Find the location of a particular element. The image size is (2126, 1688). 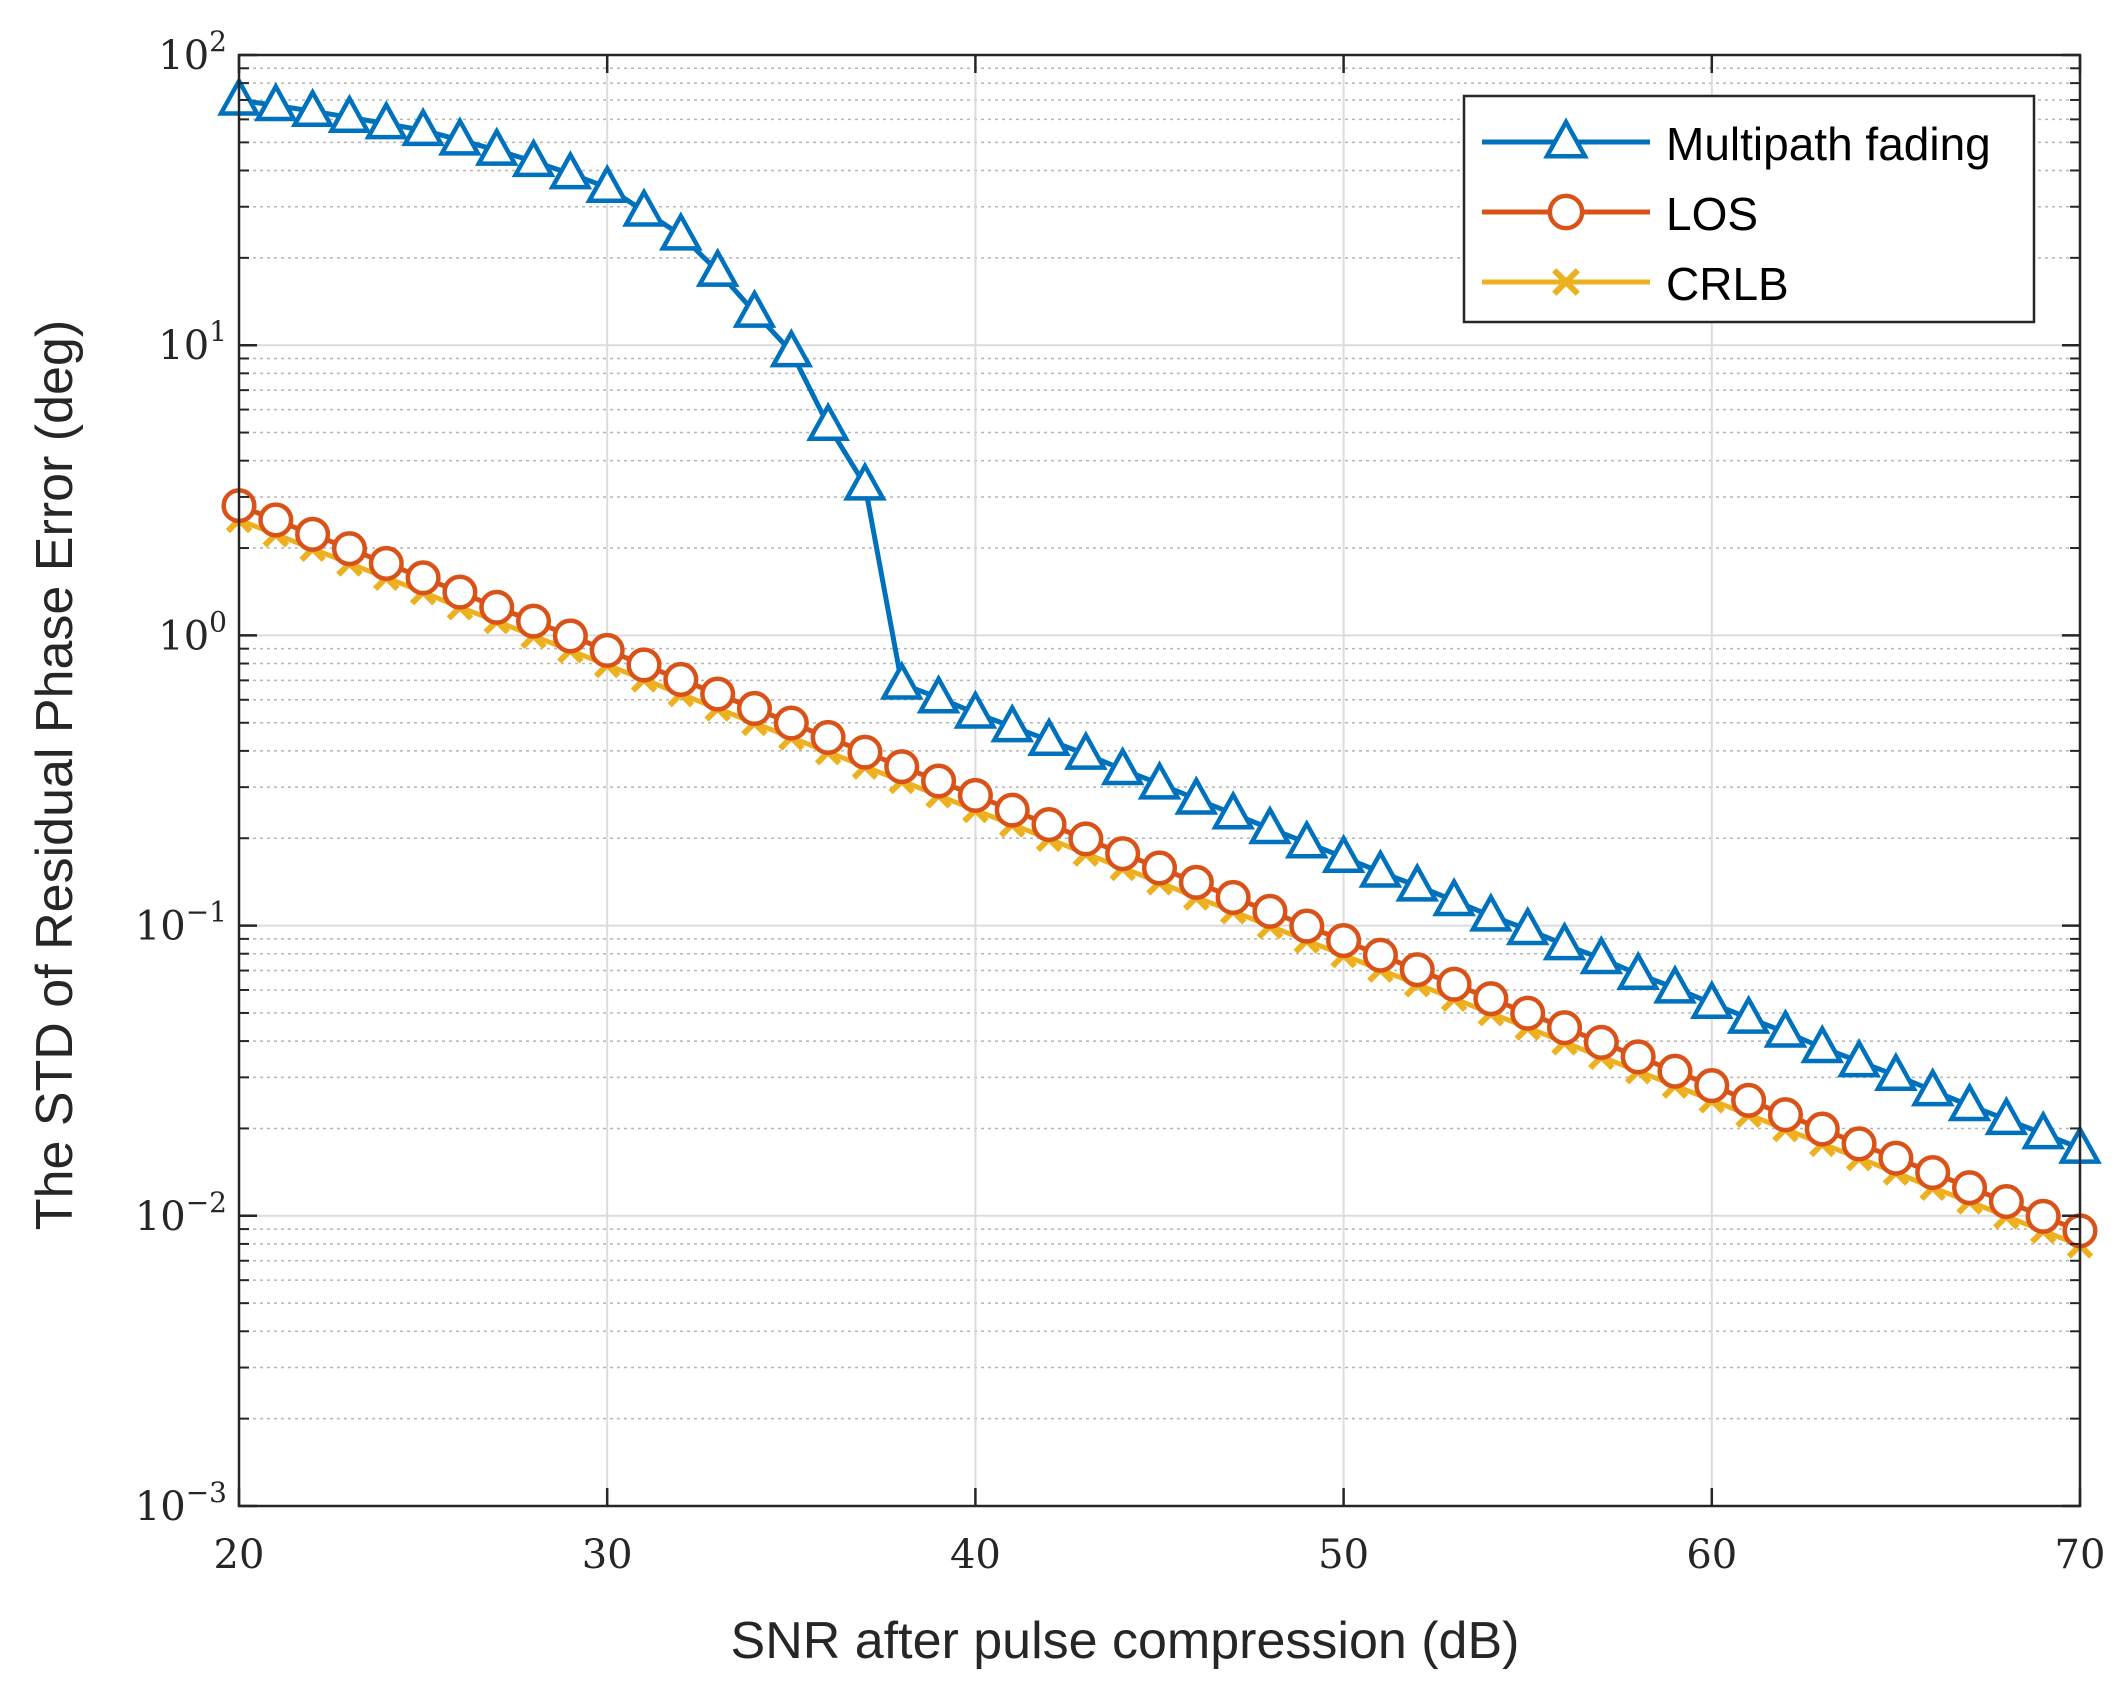

y-tick-label: 10⁻¹ is located at coordinates (181, 923).